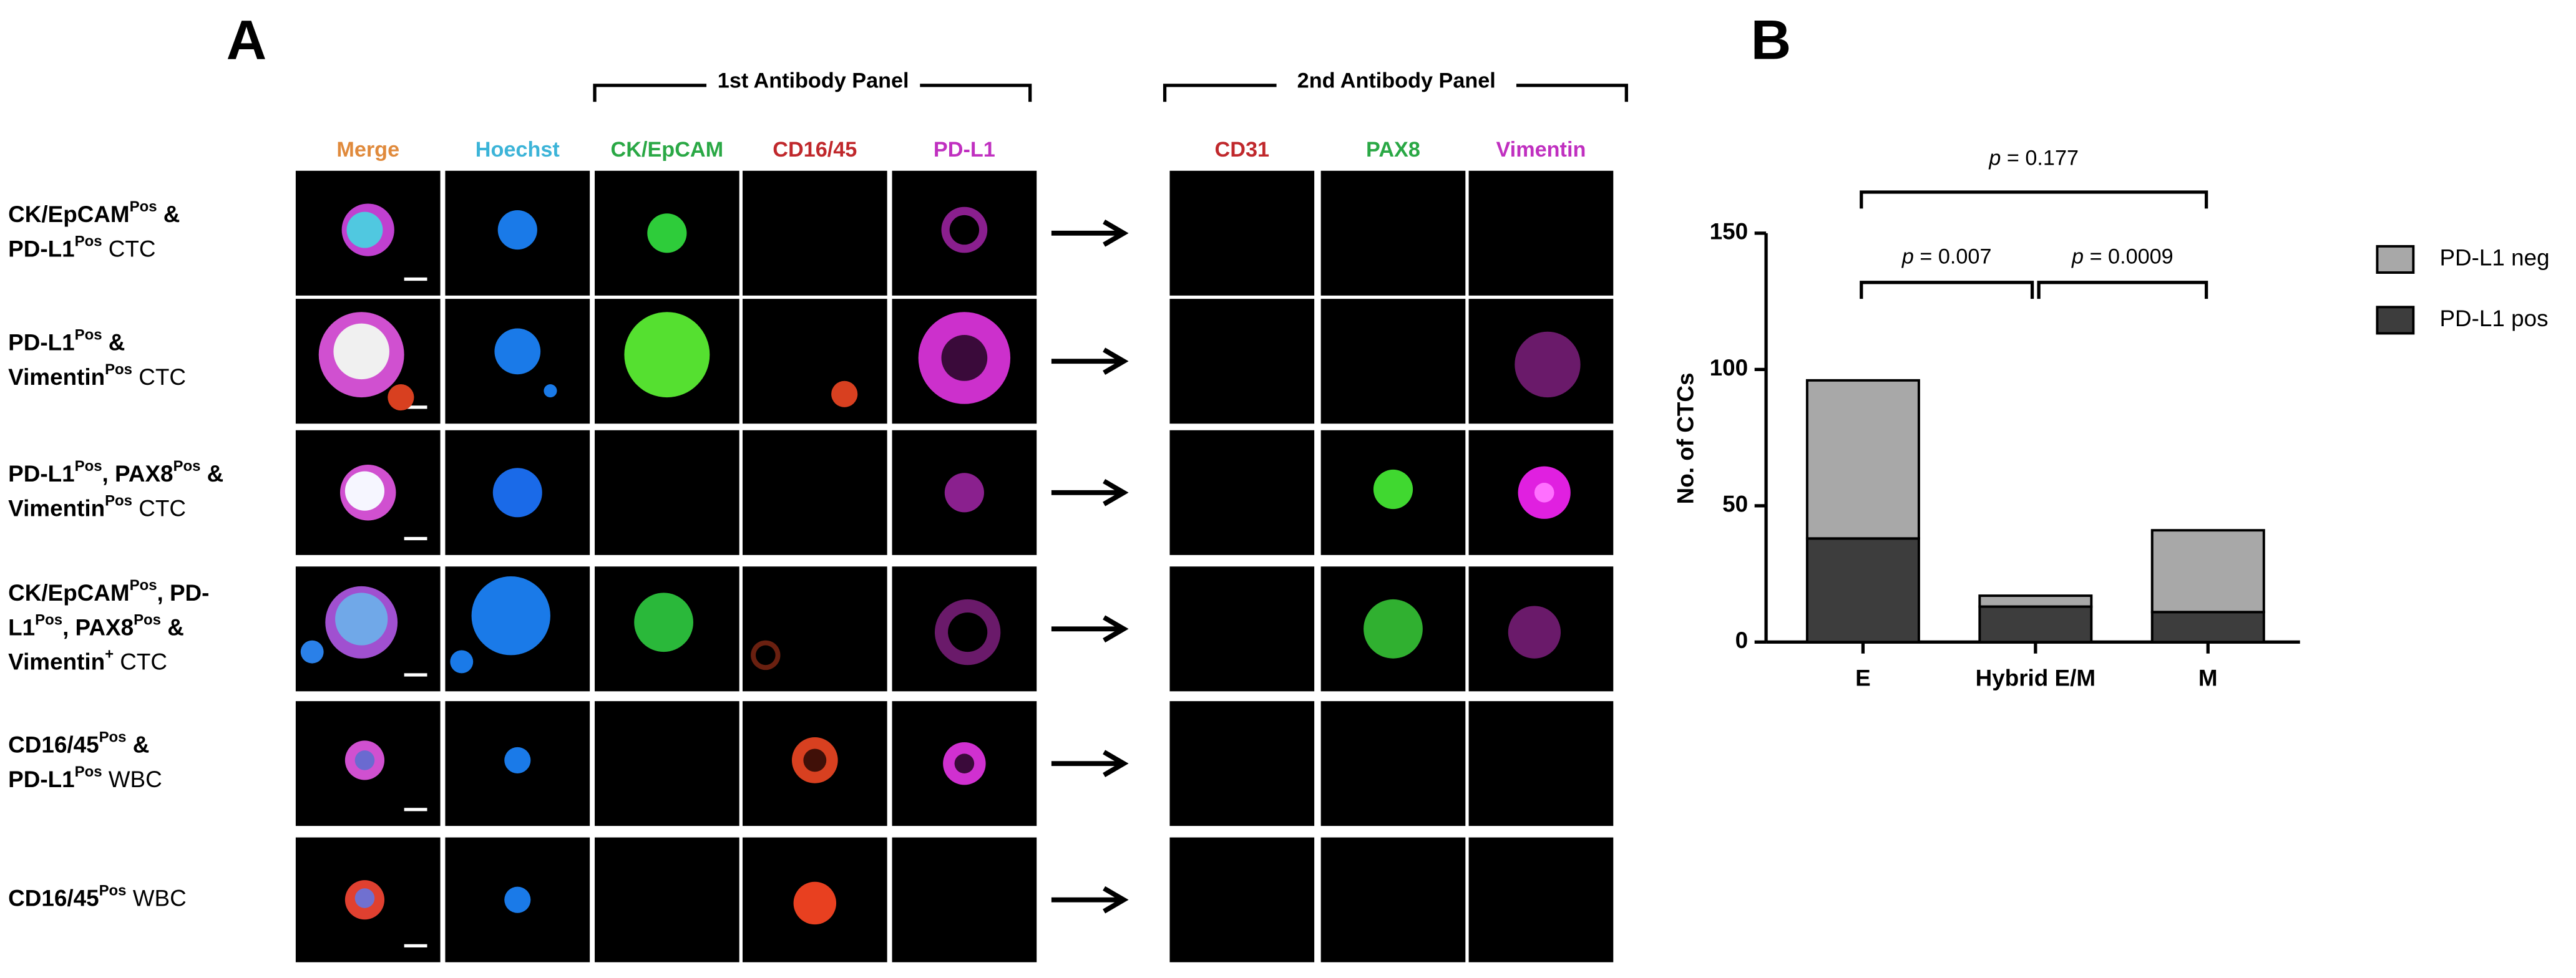 The height and width of the screenshot is (978, 2576). Describe the element at coordinates (78, 743) in the screenshot. I see `row-label: CD16/45Pos &` at that location.